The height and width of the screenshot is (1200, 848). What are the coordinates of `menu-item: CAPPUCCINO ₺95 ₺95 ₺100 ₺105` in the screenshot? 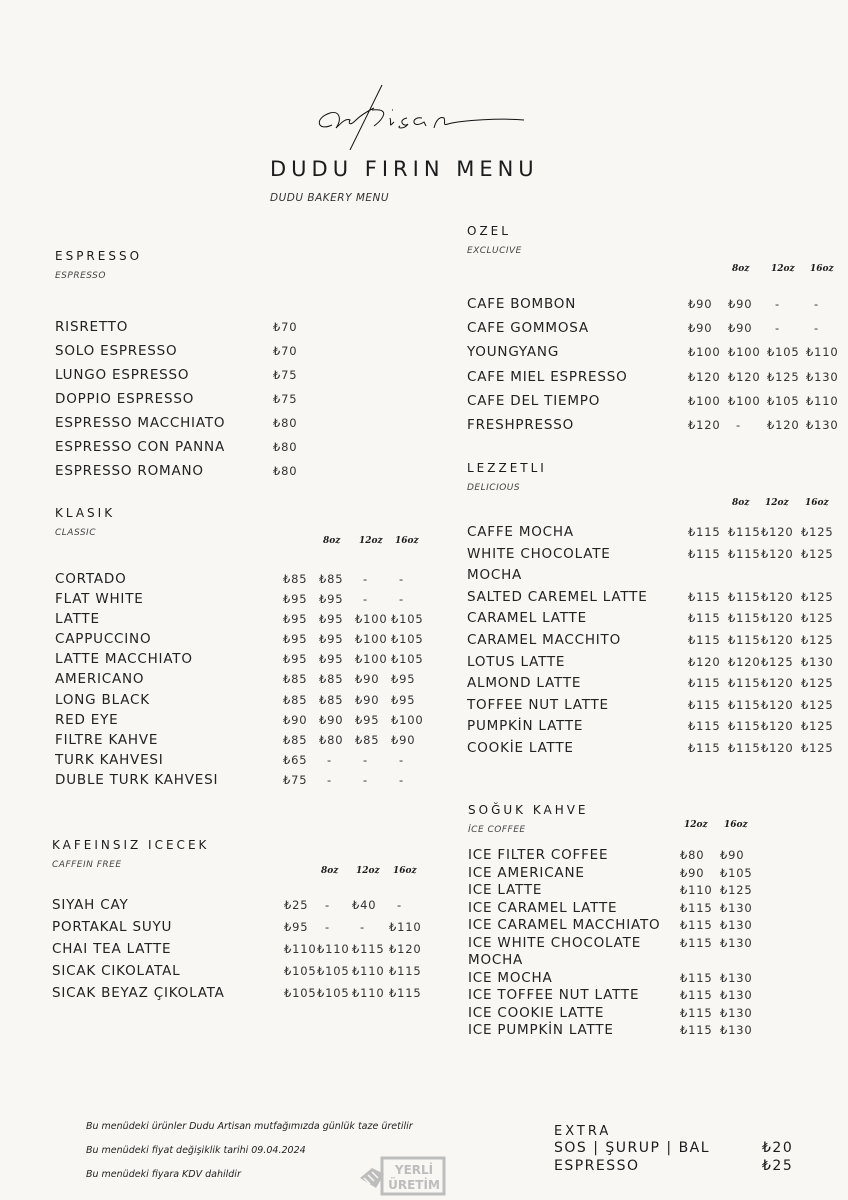 It's located at (239, 639).